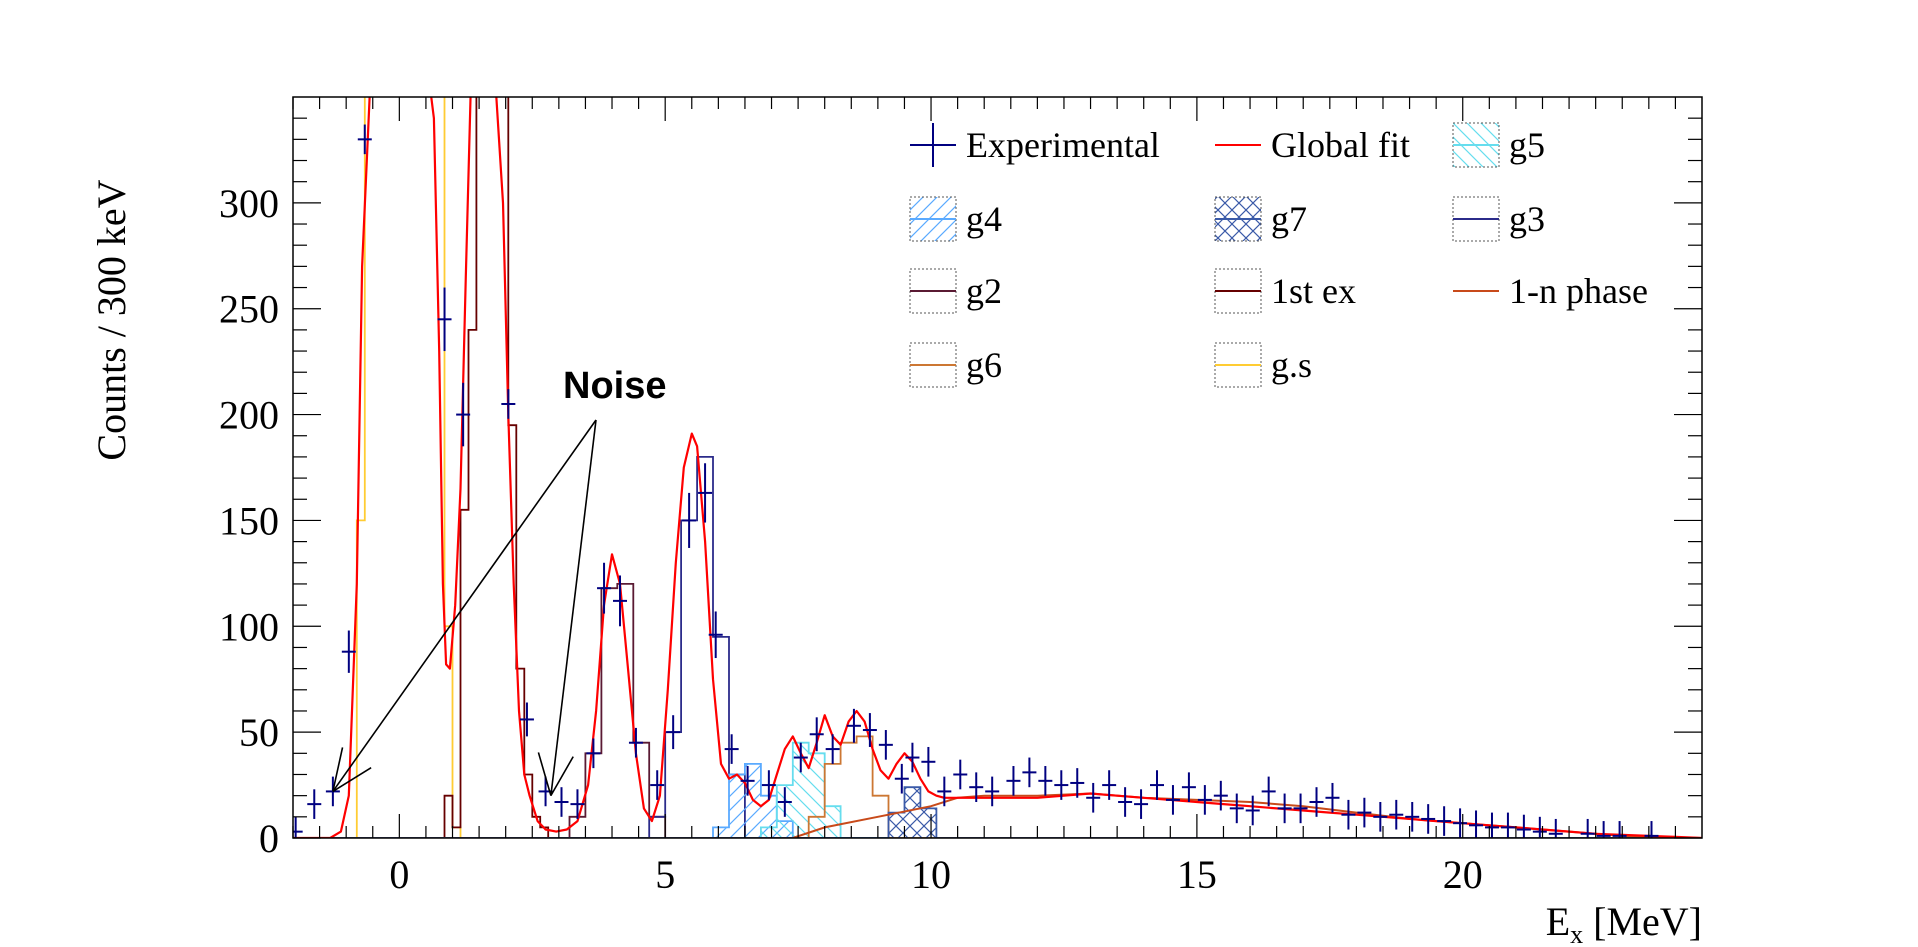 The width and height of the screenshot is (1918, 947). What do you see at coordinates (614, 386) in the screenshot?
I see `noise-label: Noise` at bounding box center [614, 386].